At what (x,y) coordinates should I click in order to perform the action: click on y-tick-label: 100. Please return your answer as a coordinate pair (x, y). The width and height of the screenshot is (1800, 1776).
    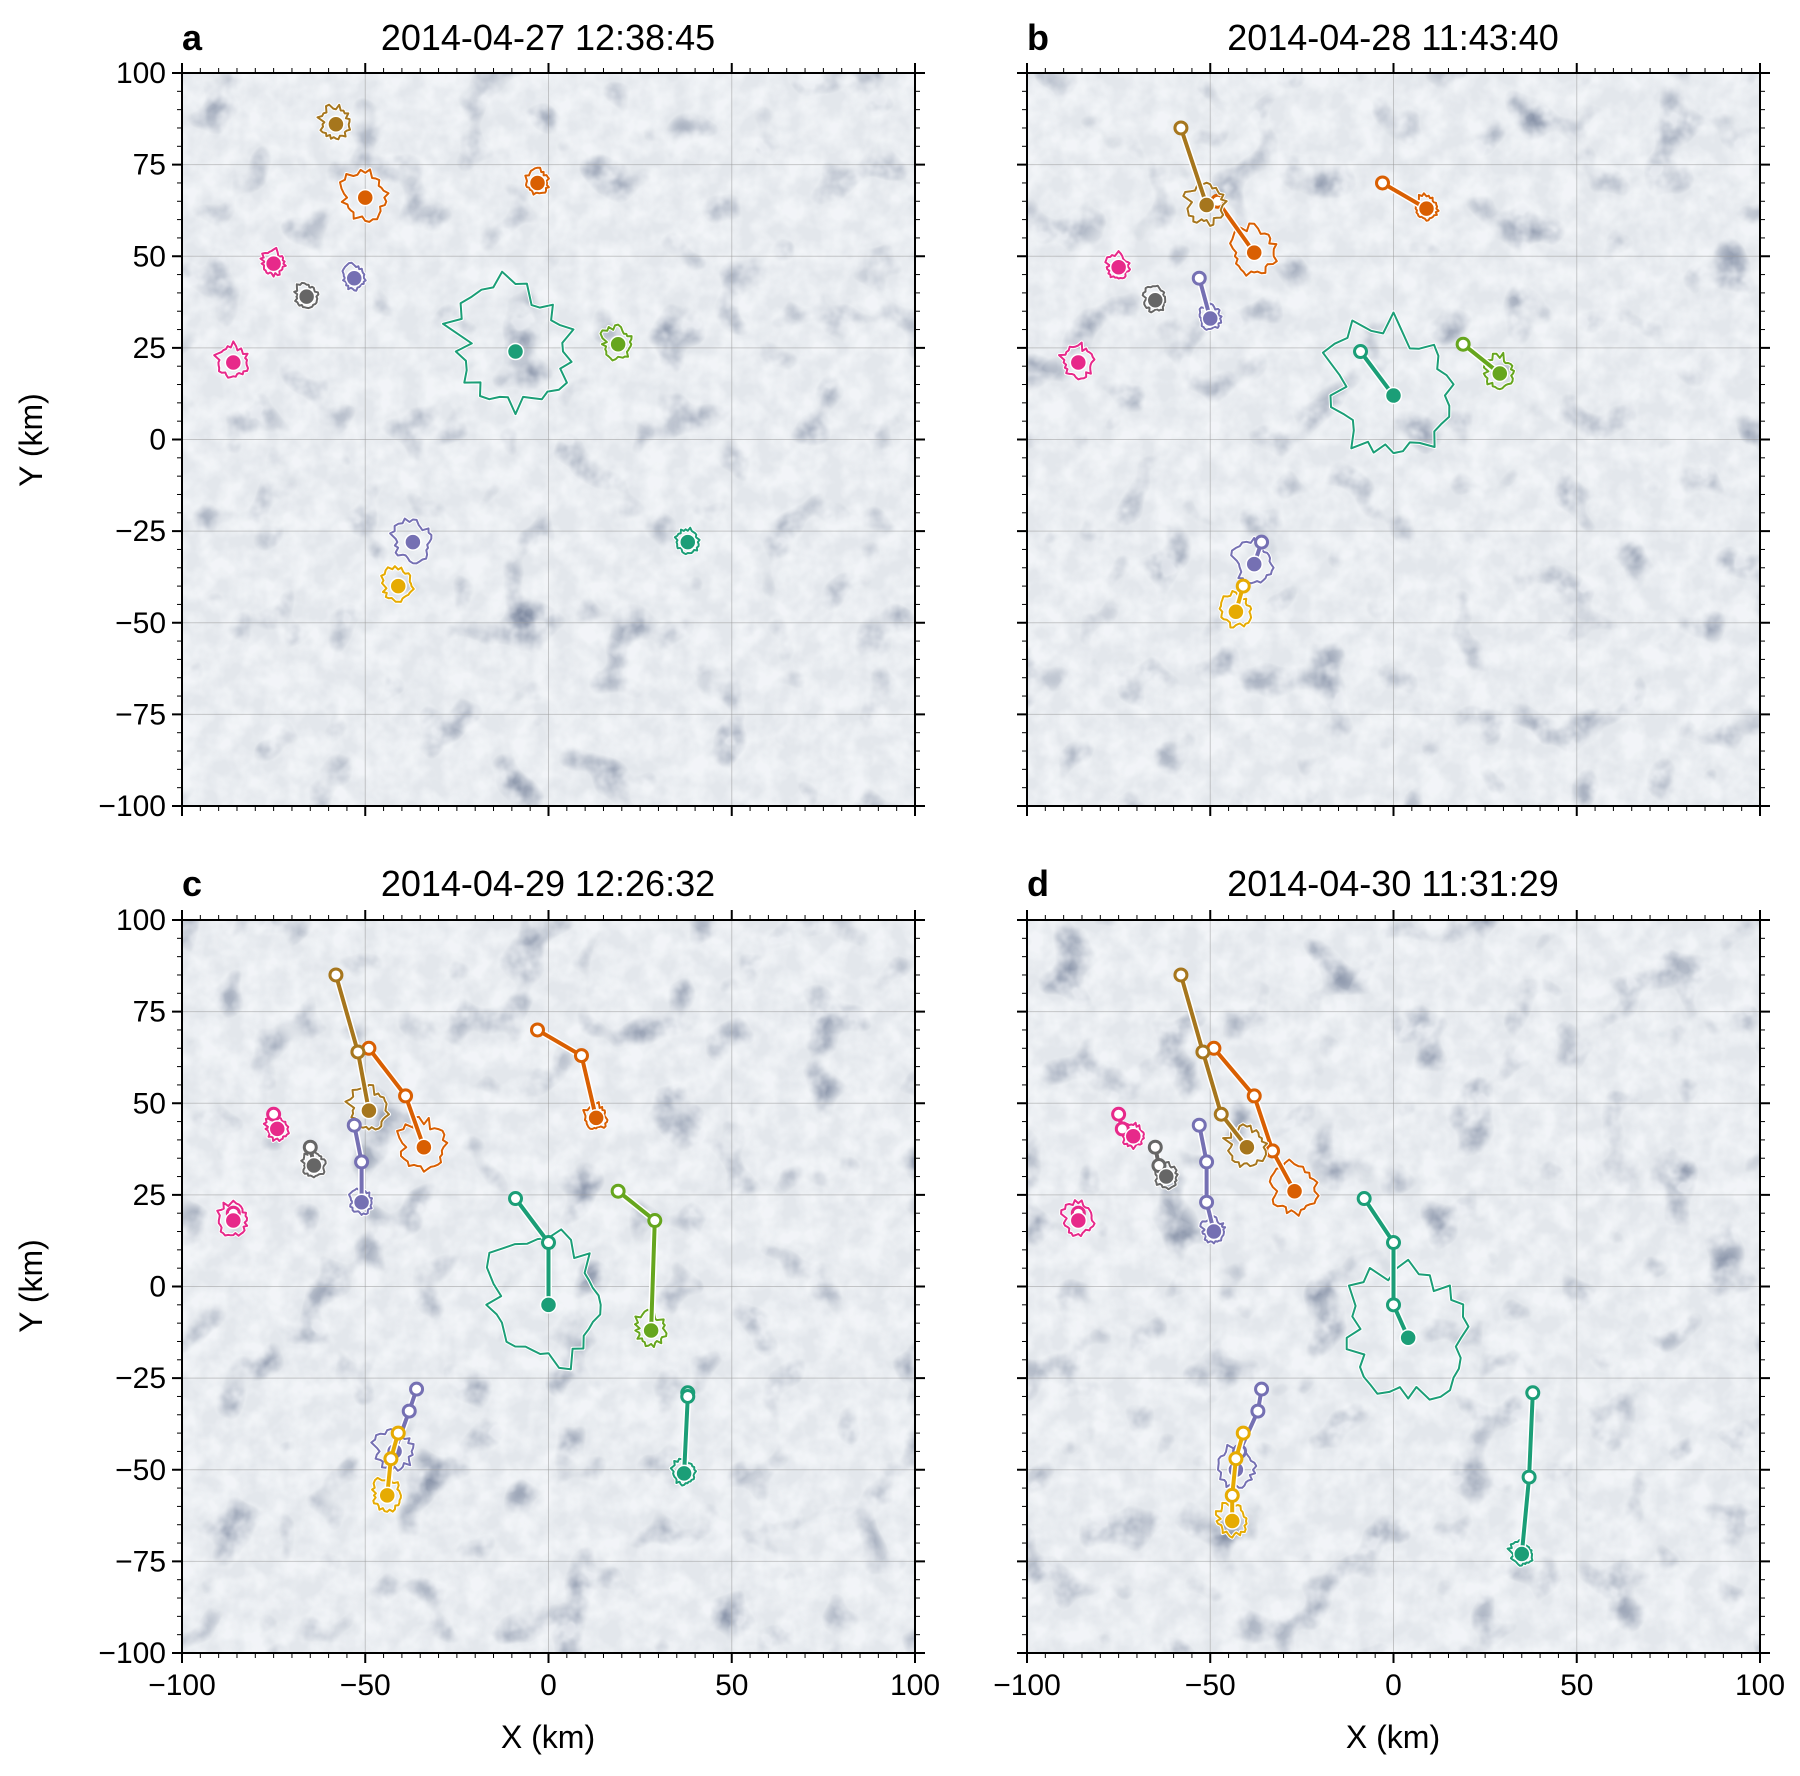
    Looking at the image, I should click on (141, 73).